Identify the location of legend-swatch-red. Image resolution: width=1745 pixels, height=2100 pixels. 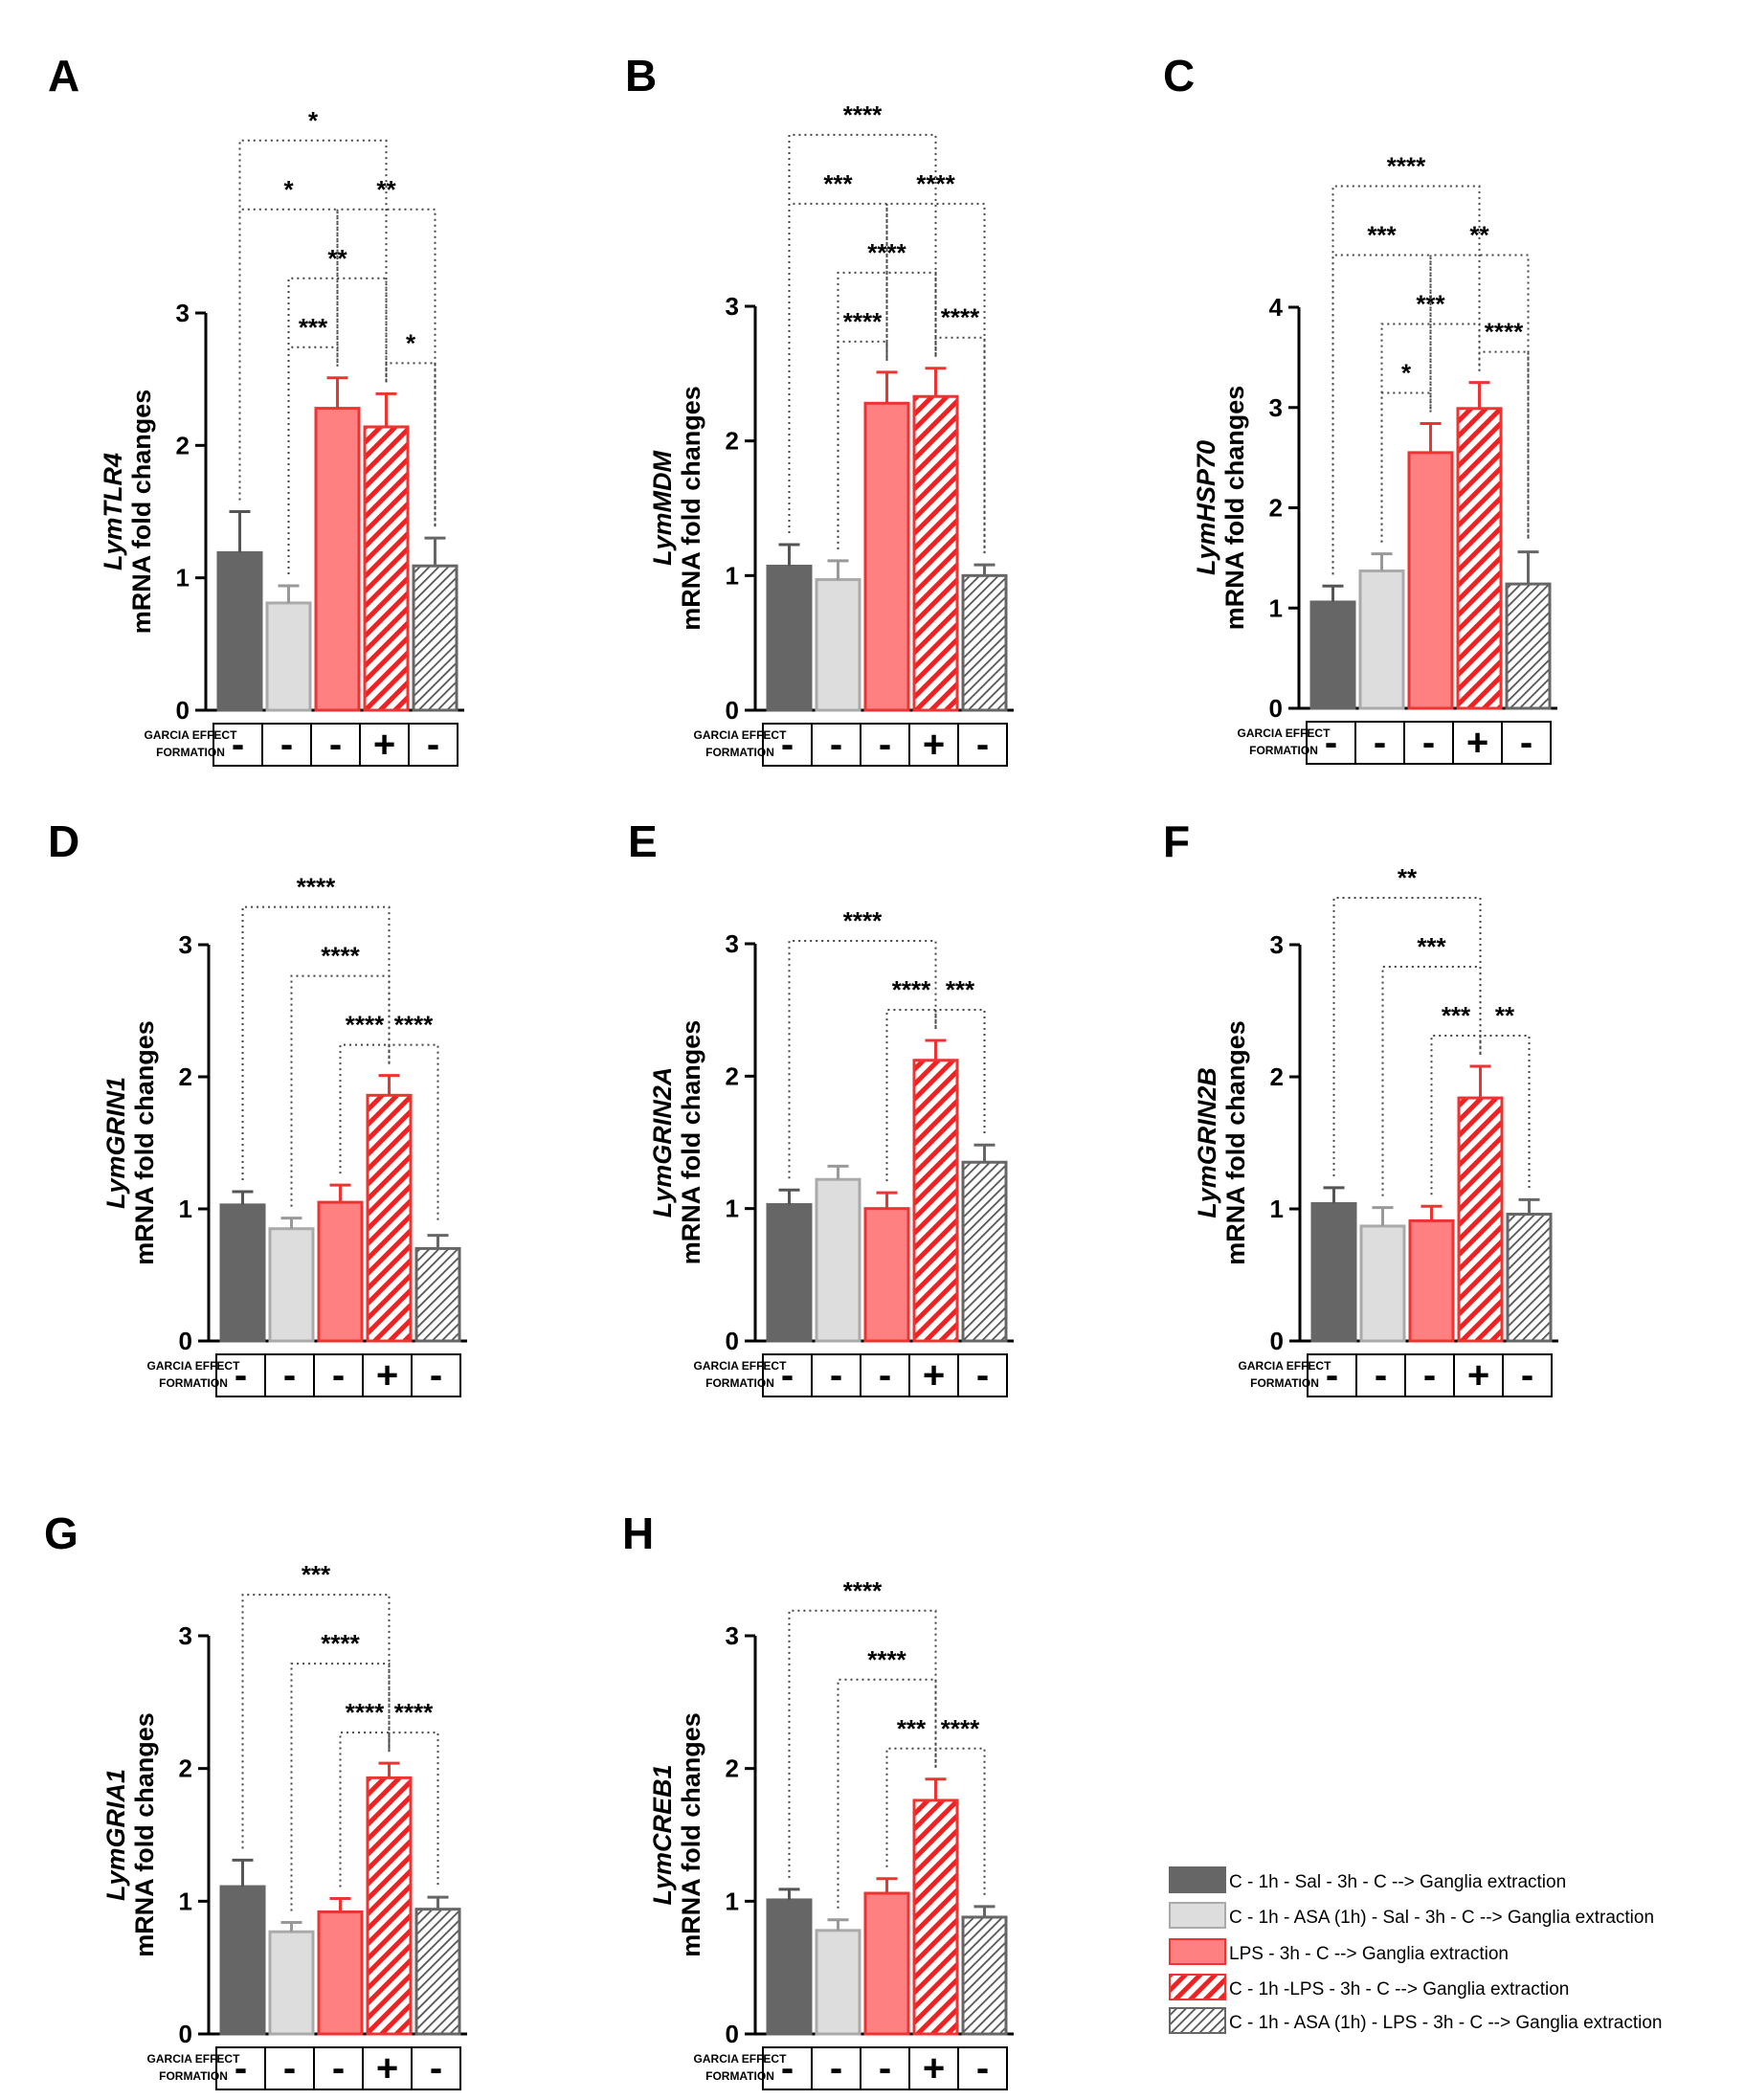
(1197, 1951).